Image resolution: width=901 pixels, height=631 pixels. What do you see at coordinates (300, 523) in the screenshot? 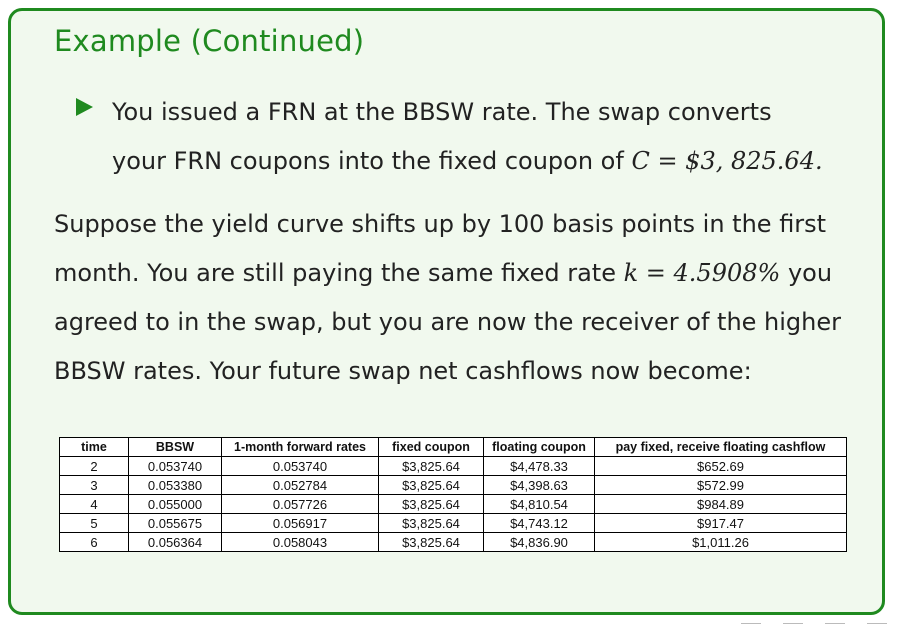
I see `cell-forward-rate: 0.056917` at bounding box center [300, 523].